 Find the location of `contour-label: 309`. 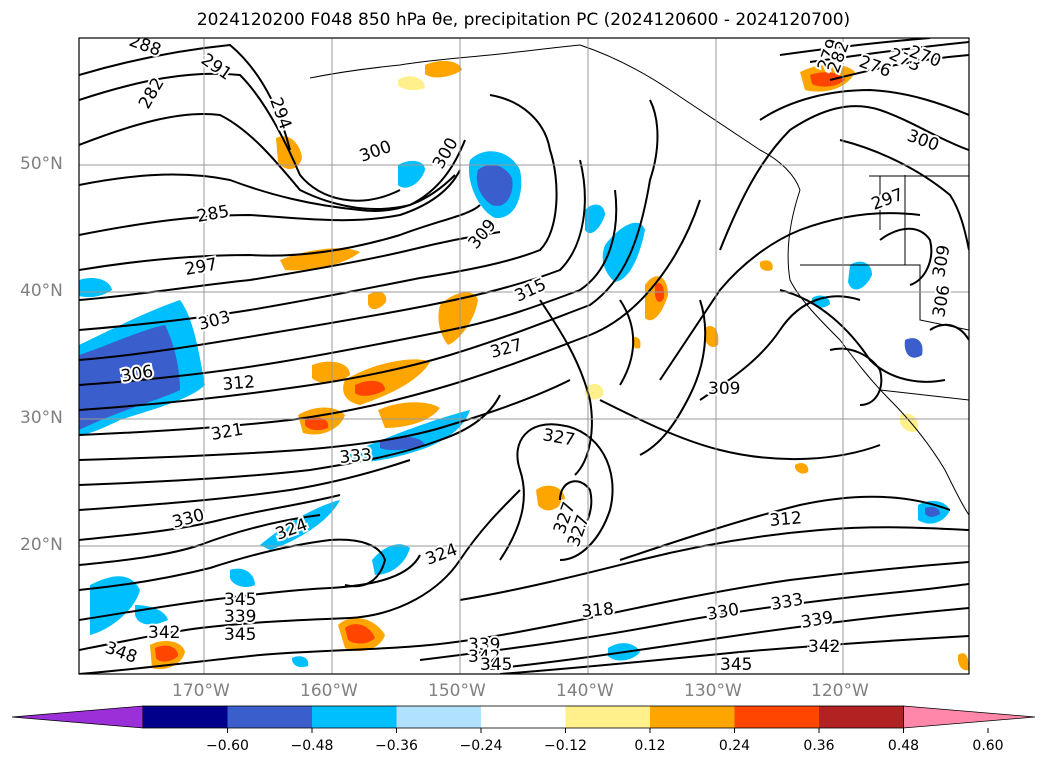

contour-label: 309 is located at coordinates (724, 389).